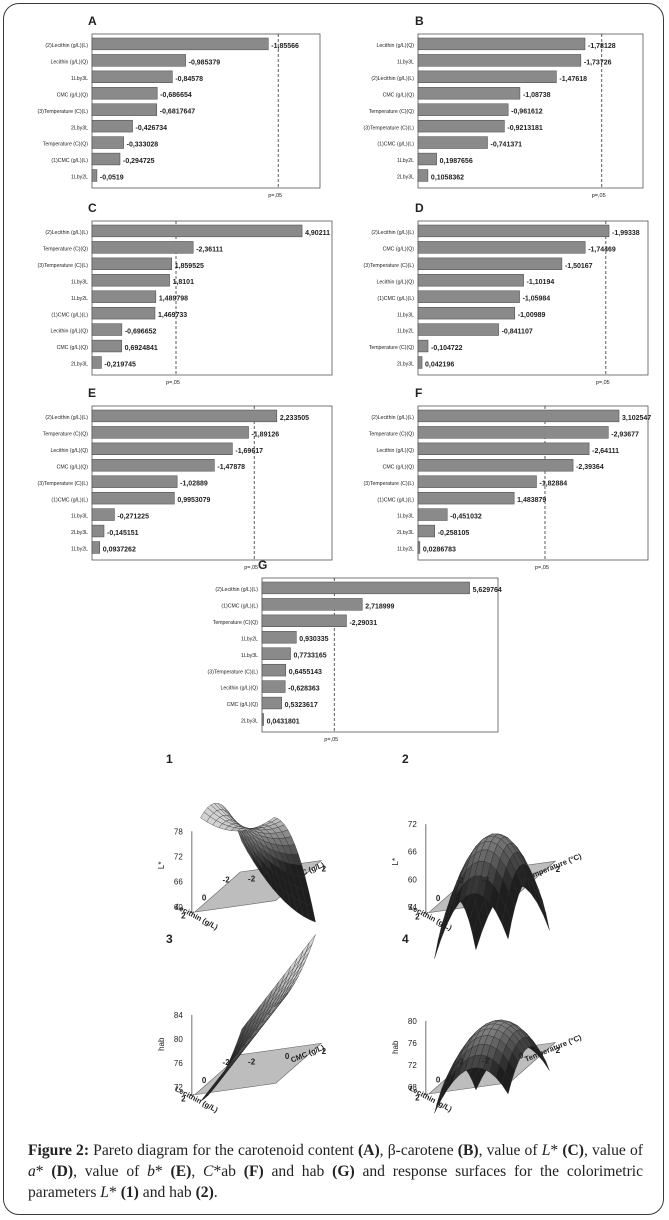  I want to click on bar-value-label: -2,39364, so click(590, 467).